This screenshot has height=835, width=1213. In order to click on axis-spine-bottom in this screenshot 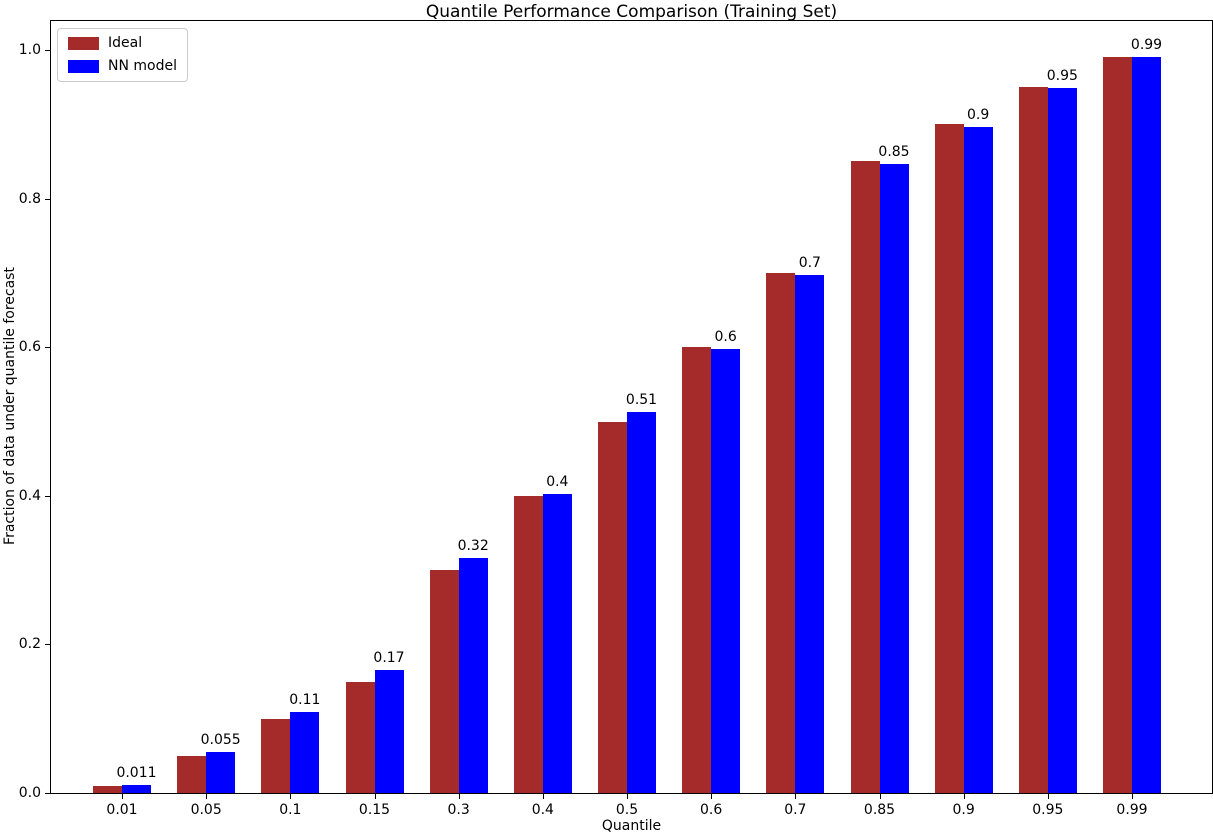, I will do `click(631, 793)`.